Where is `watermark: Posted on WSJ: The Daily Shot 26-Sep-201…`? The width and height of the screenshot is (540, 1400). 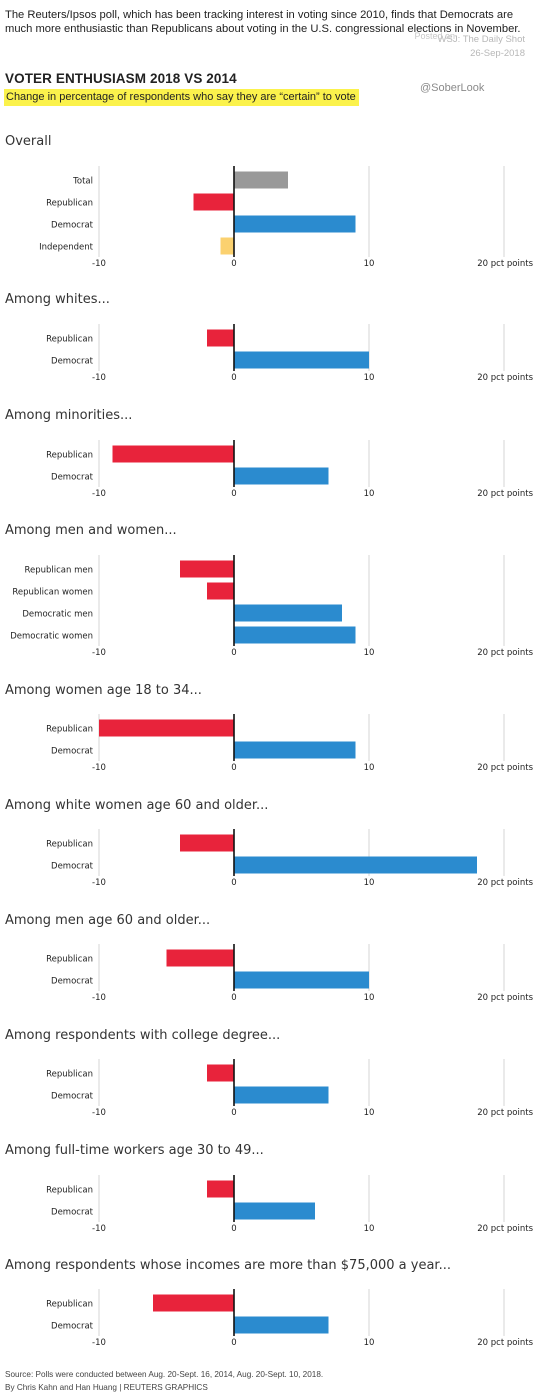 watermark: Posted on WSJ: The Daily Shot 26-Sep-201… is located at coordinates (465, 46).